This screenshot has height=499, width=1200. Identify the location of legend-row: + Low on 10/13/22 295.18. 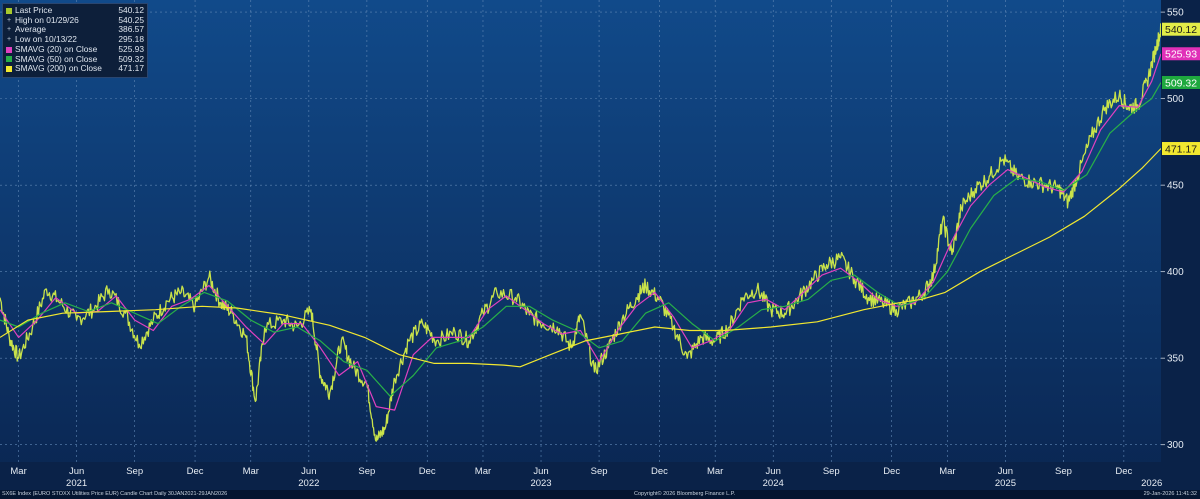
(75, 39).